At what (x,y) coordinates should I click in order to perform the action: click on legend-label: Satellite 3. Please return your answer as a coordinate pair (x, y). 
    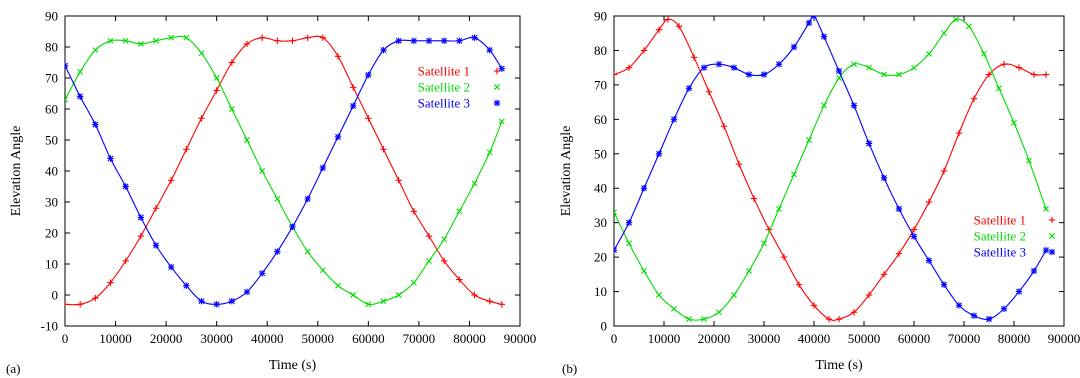
    Looking at the image, I should click on (444, 103).